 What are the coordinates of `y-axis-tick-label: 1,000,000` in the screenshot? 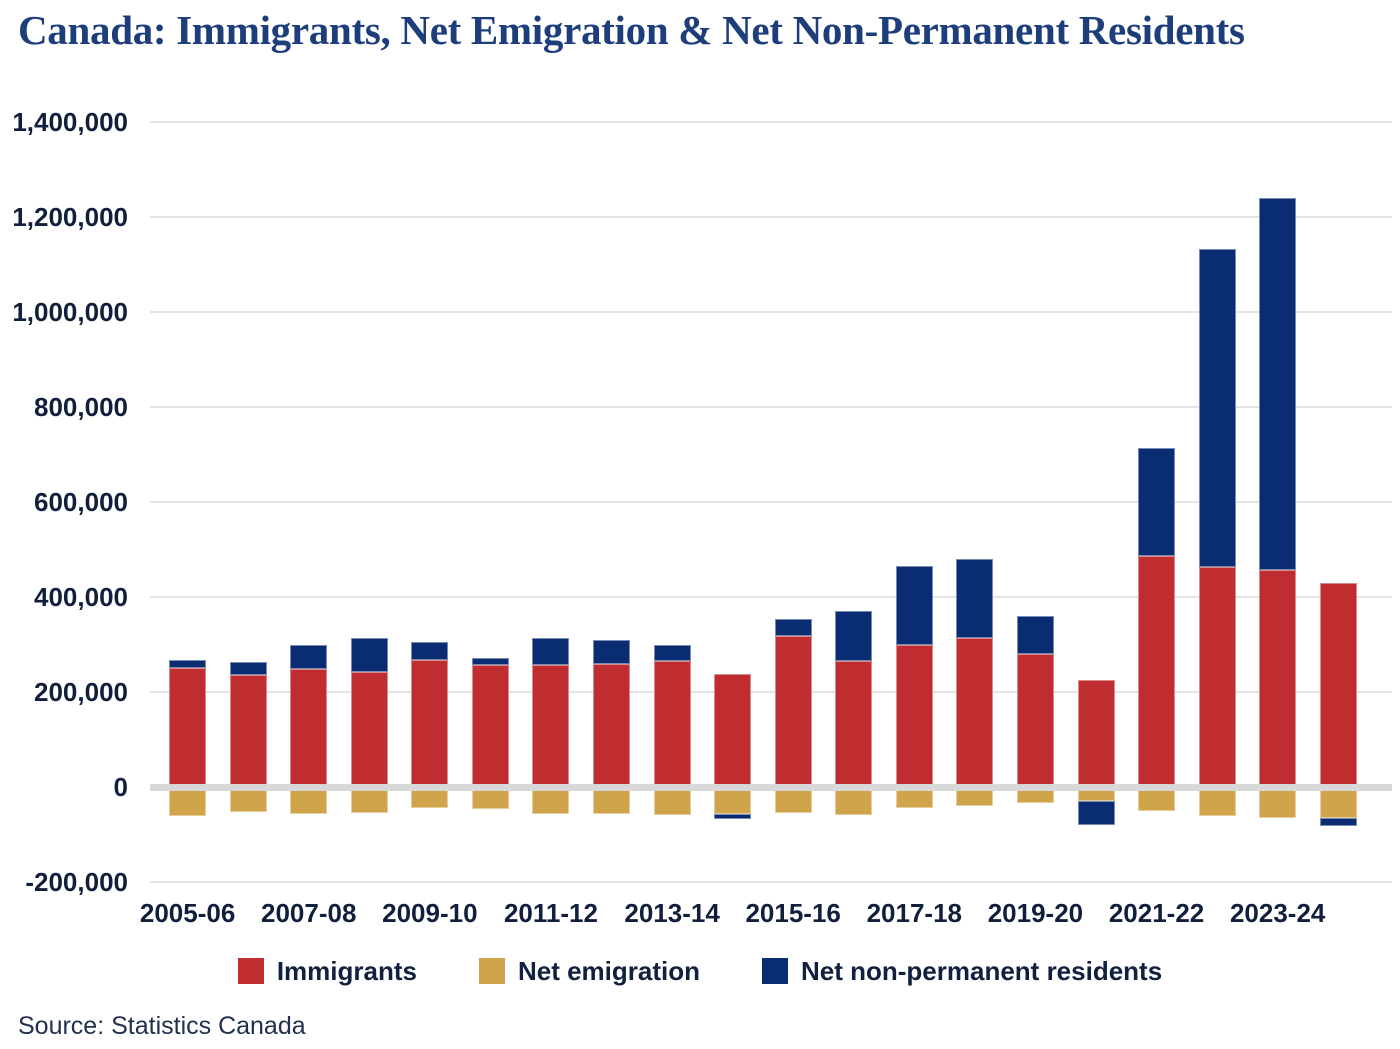 It's located at (70, 312).